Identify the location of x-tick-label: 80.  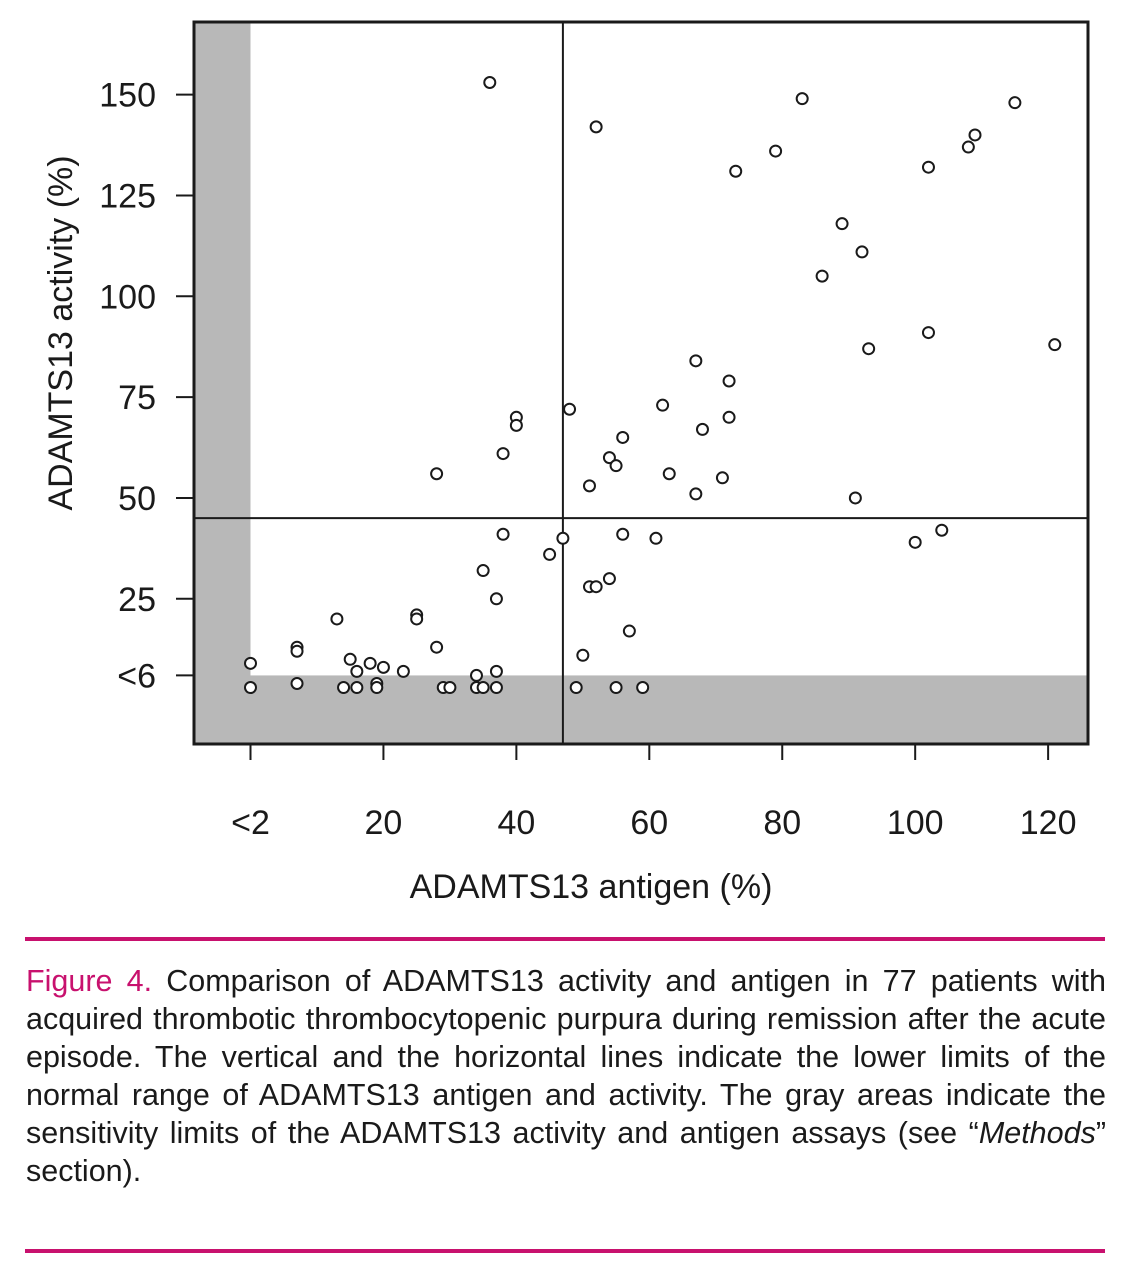
(782, 823).